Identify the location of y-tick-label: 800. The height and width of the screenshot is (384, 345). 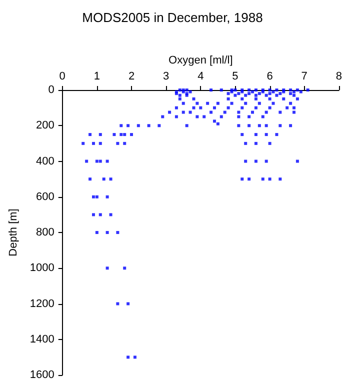
(45, 232).